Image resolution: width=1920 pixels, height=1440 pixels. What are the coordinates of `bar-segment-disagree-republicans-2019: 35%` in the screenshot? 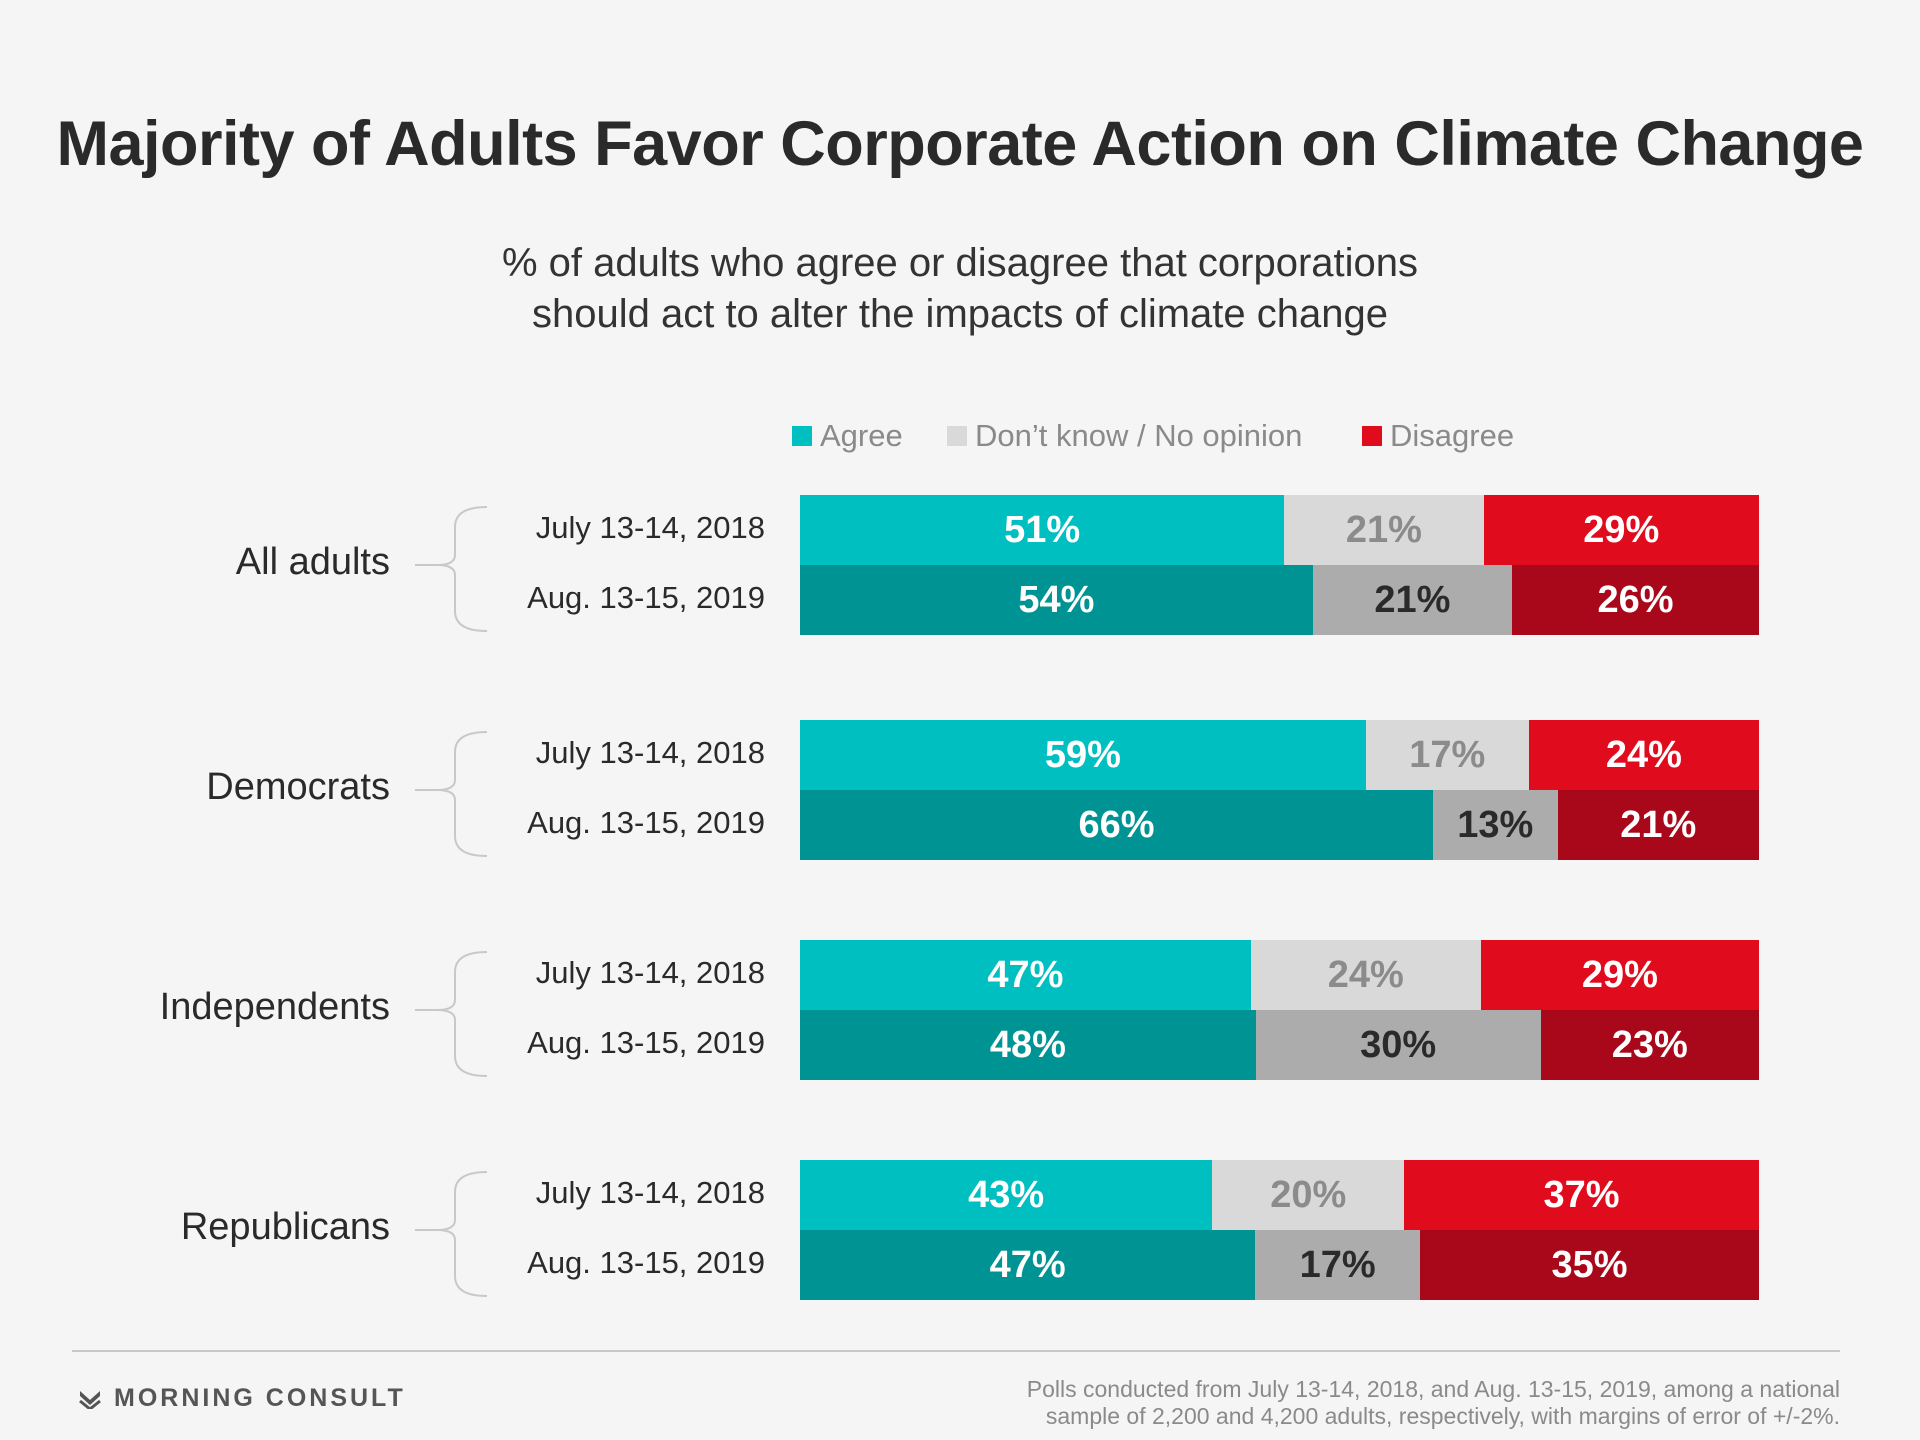 It's located at (1589, 1265).